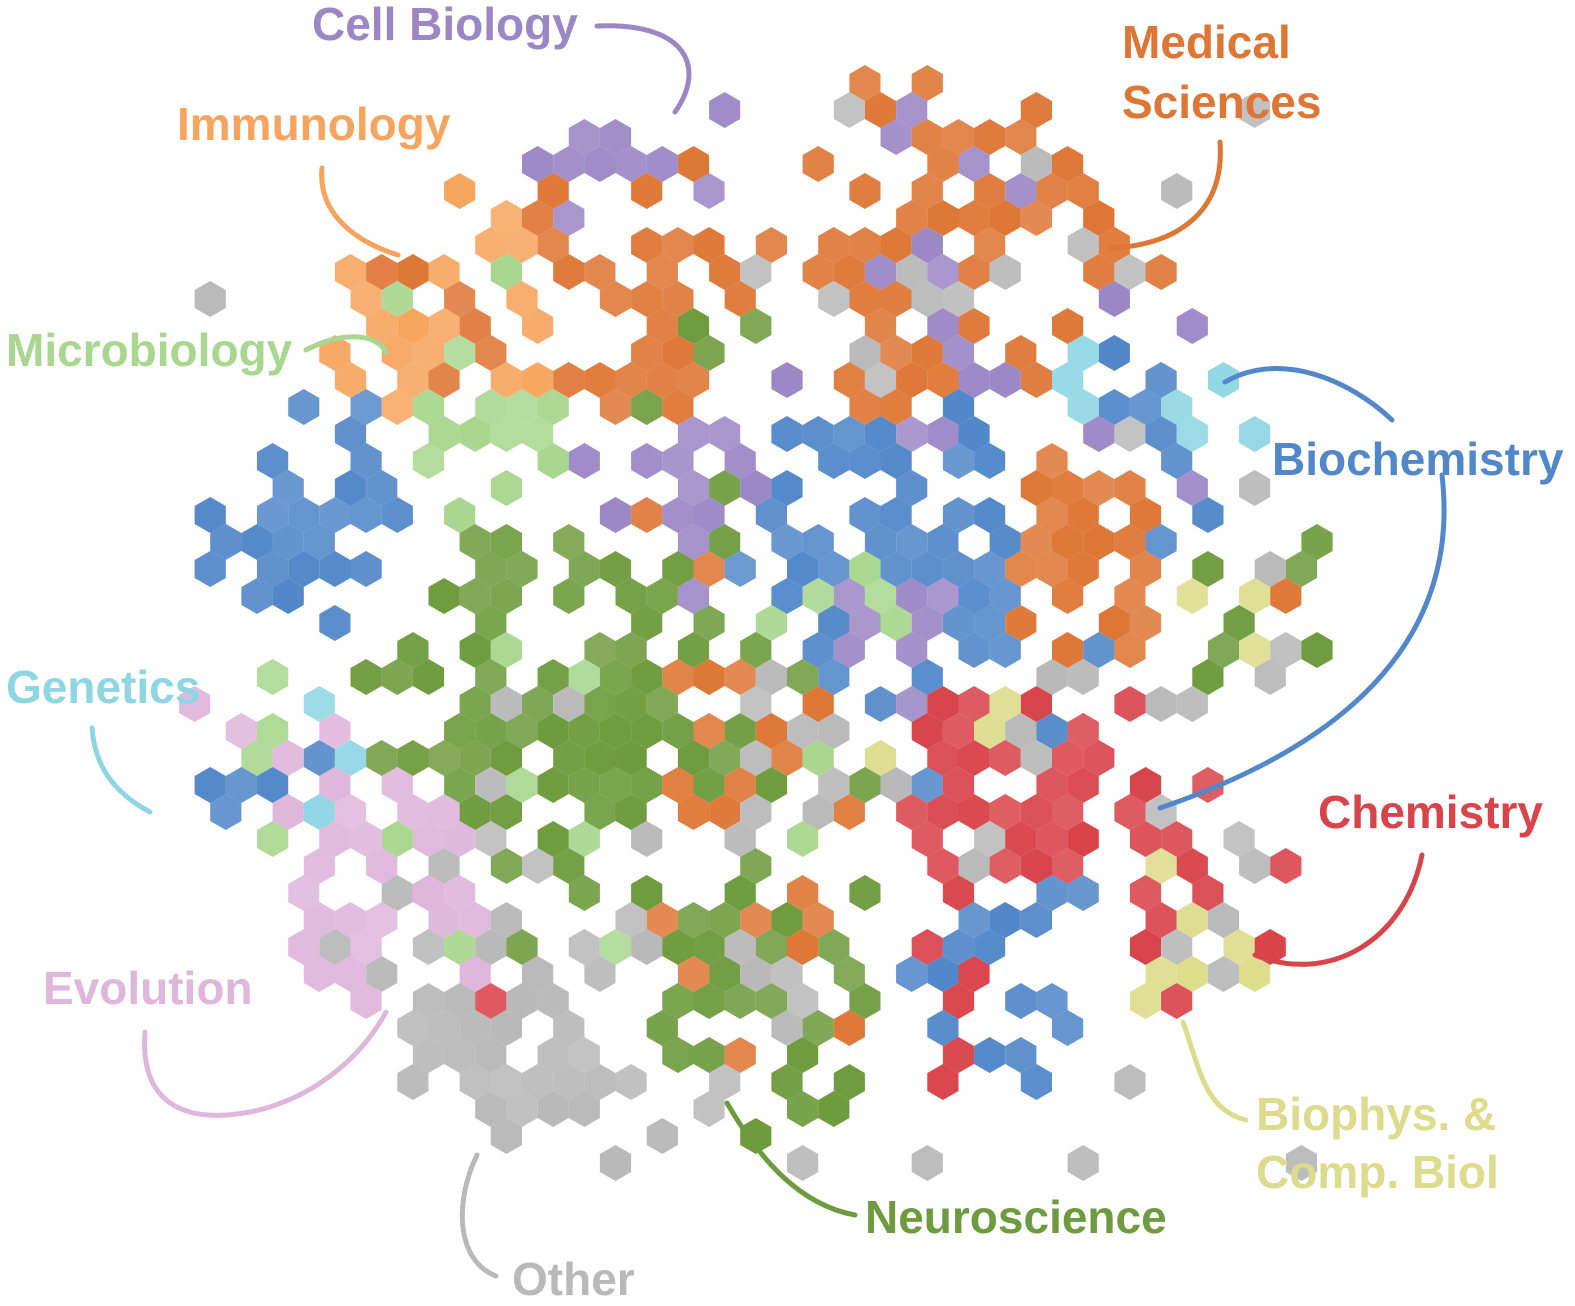 The height and width of the screenshot is (1306, 1575). I want to click on hex-cell-biophysics, so click(1255, 974).